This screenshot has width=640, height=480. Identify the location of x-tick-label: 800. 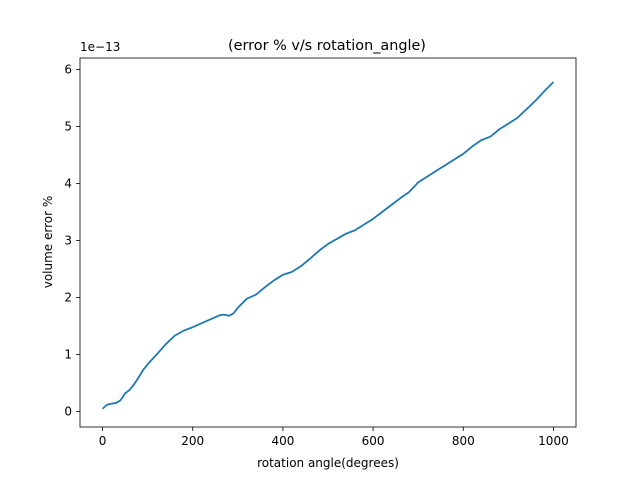
(463, 441).